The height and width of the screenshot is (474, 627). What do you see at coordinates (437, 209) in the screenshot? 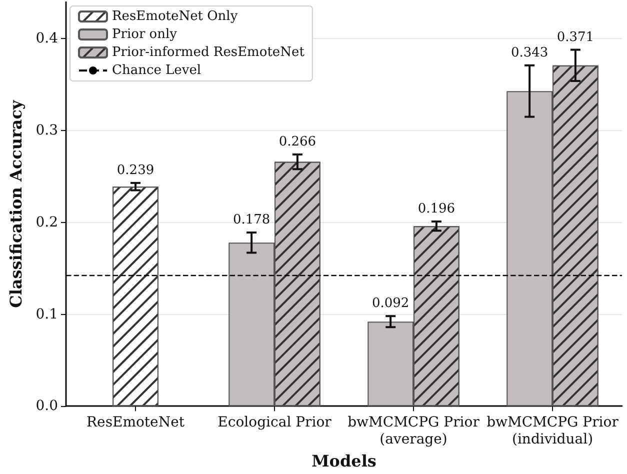
I see `data-label: 0.196` at bounding box center [437, 209].